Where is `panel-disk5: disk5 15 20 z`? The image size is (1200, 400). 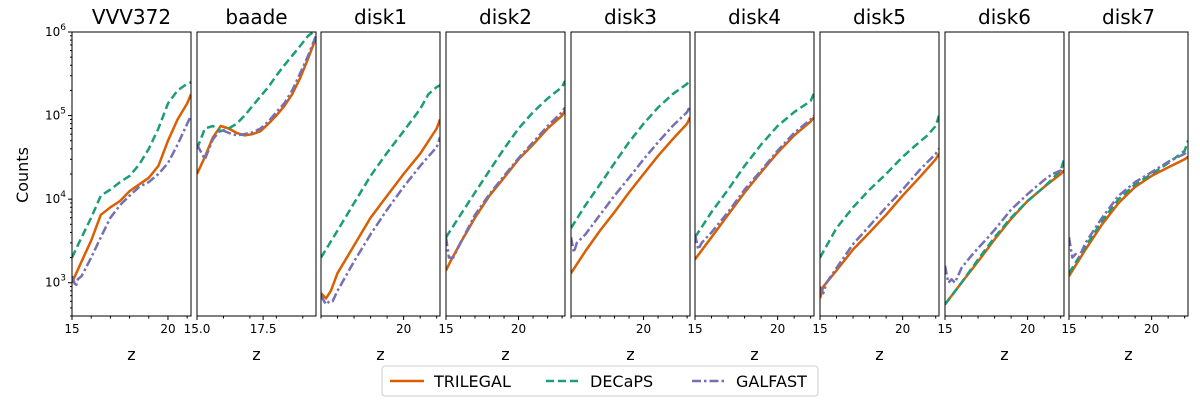
panel-disk5: disk5 15 20 z is located at coordinates (876, 184).